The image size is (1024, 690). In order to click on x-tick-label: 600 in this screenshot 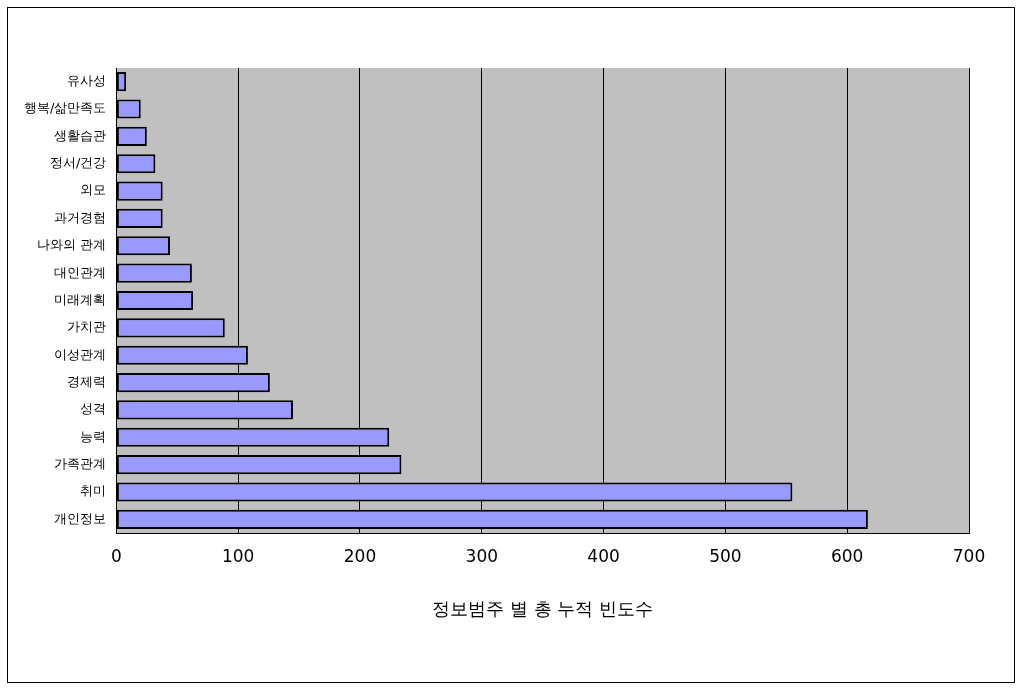, I will do `click(847, 555)`.